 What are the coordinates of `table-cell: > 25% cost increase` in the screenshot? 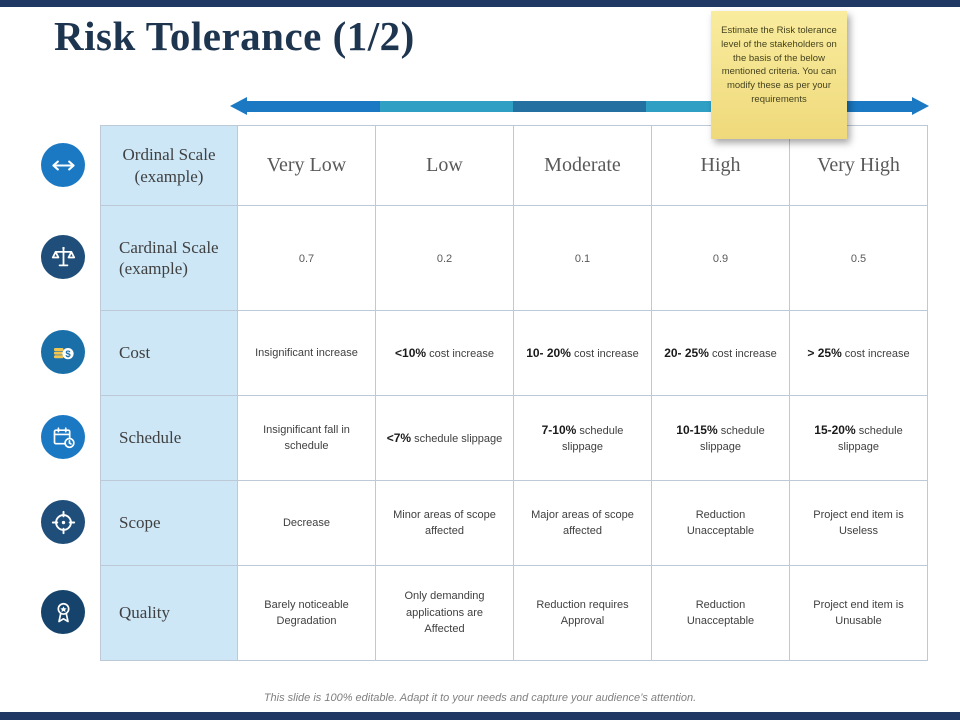 It's located at (858, 353).